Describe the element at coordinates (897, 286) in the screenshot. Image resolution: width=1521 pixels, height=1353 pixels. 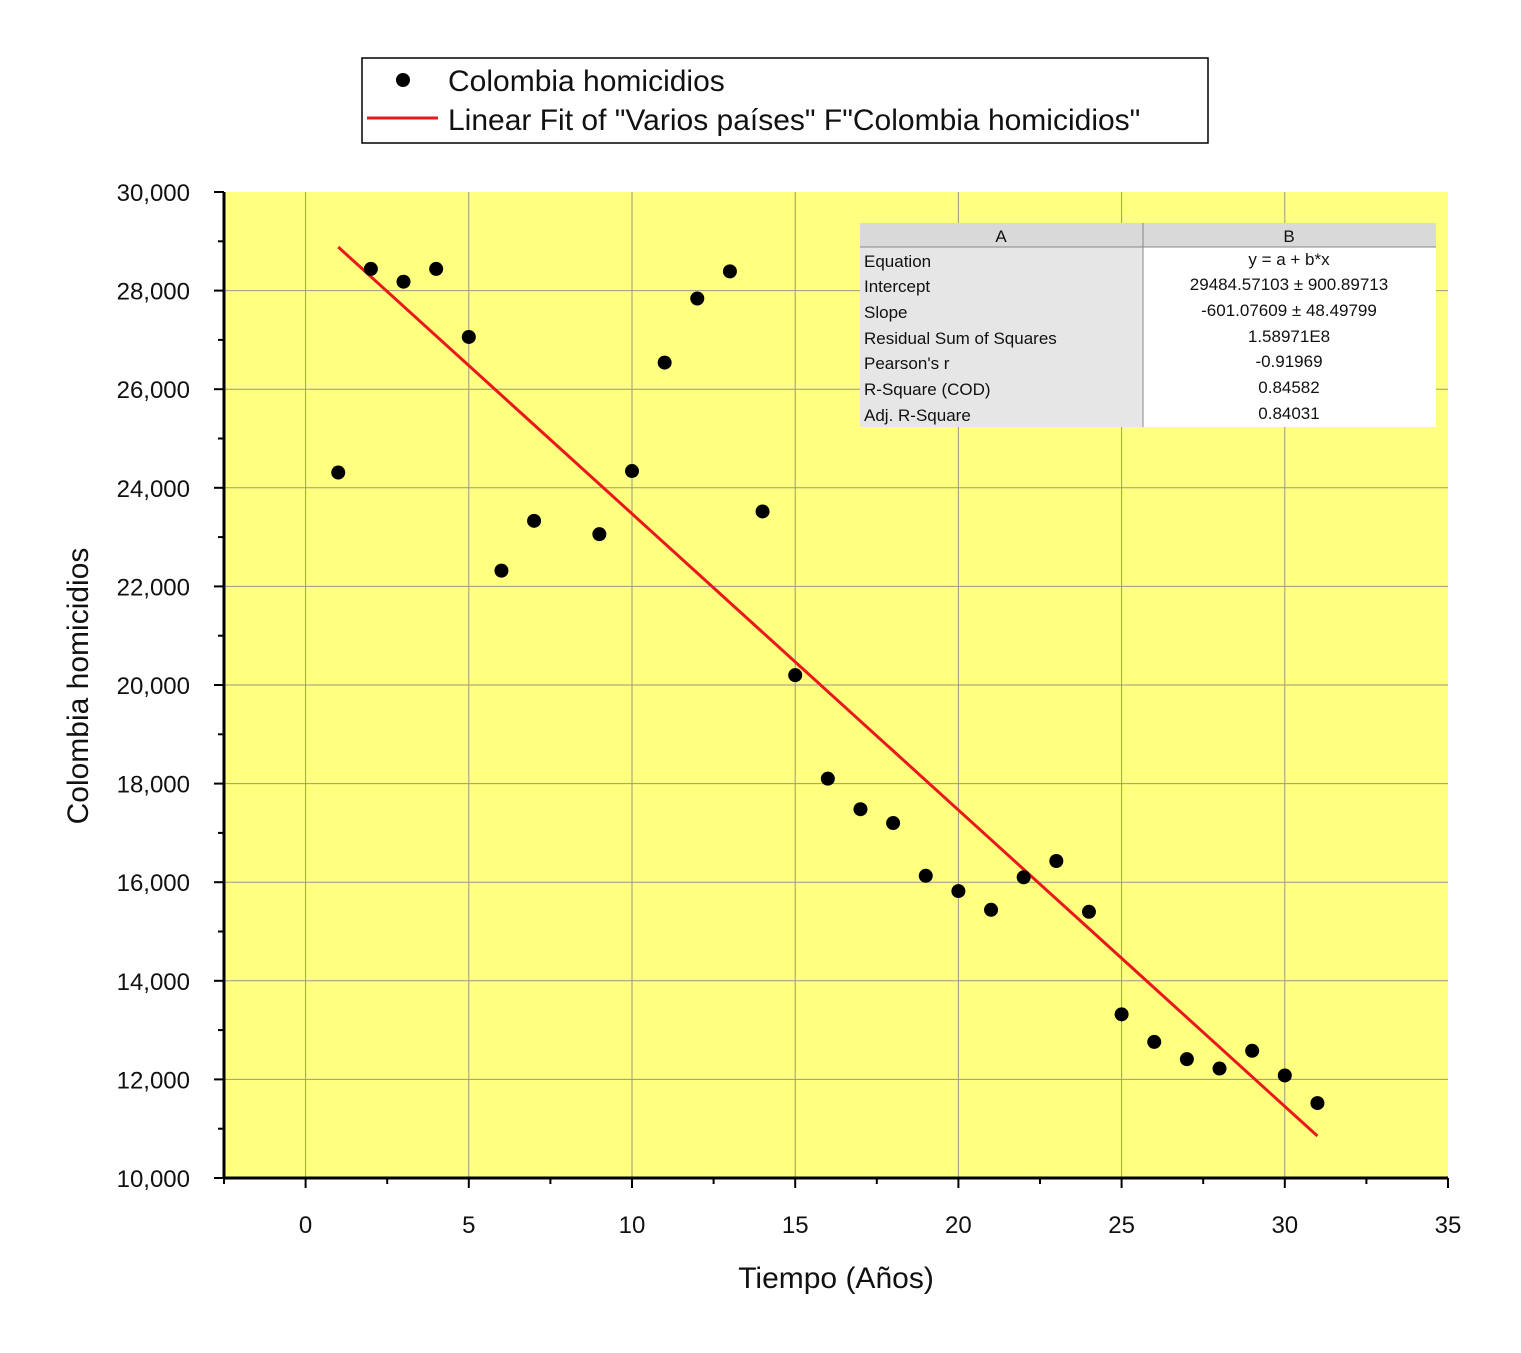
I see `stats-row-intercept-label: Intercept` at that location.